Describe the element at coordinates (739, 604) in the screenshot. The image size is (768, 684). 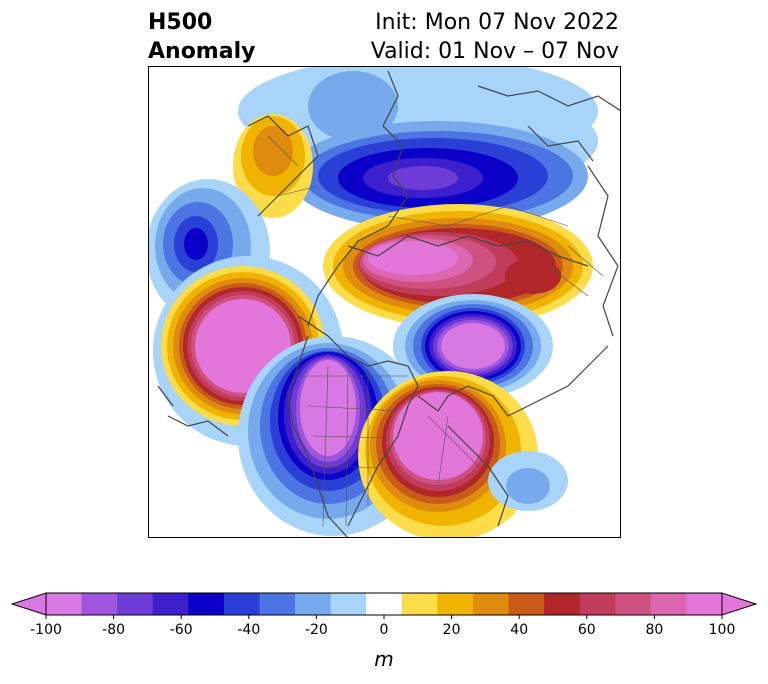
I see `colorbar-max-extend` at that location.